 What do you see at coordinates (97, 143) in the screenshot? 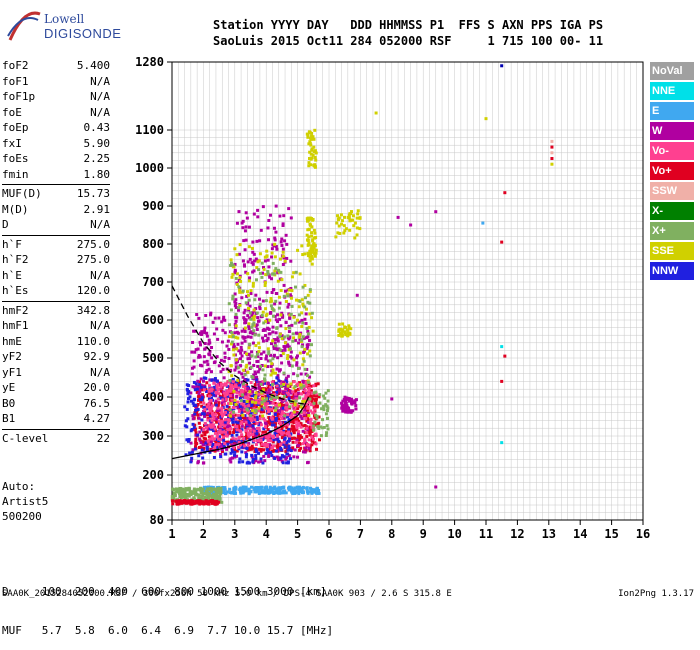
I see `param-value: 5.90` at bounding box center [97, 143].